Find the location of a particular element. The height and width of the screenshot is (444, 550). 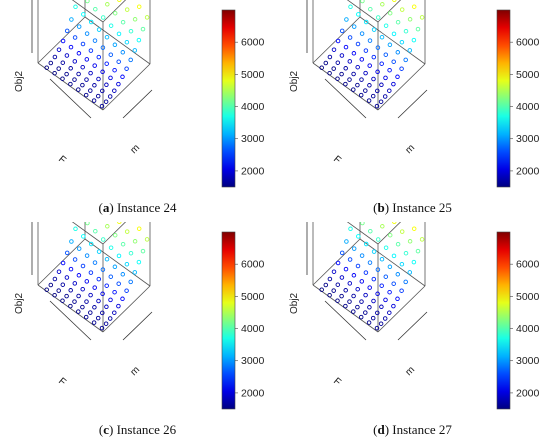

axis-label-obj2: Obj2 is located at coordinates (294, 303).